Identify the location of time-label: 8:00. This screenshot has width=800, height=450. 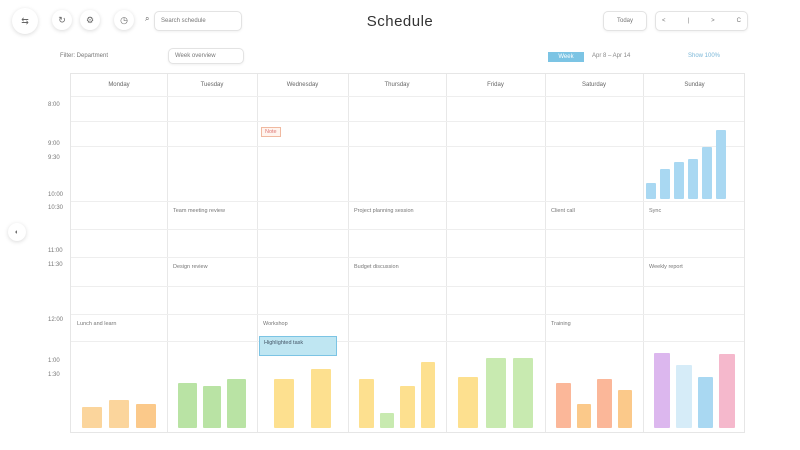
(54, 105).